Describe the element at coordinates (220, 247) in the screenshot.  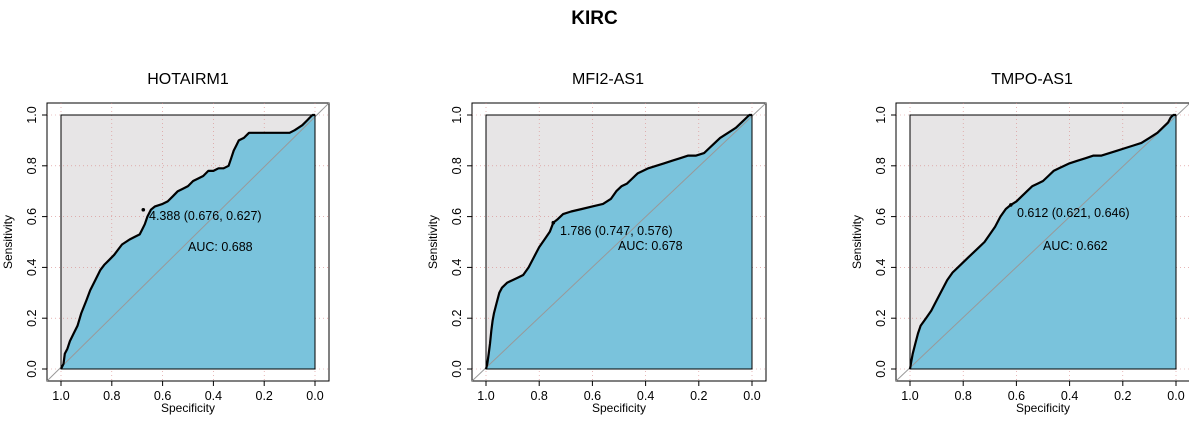
I see `auc-label: AUC: 0.688` at that location.